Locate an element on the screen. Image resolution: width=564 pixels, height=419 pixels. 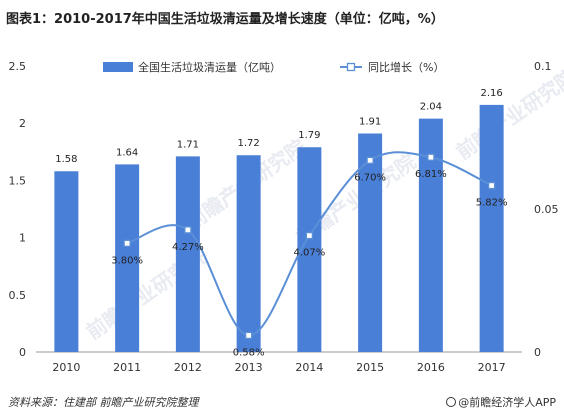
x-tick-label: 2011 is located at coordinates (127, 367).